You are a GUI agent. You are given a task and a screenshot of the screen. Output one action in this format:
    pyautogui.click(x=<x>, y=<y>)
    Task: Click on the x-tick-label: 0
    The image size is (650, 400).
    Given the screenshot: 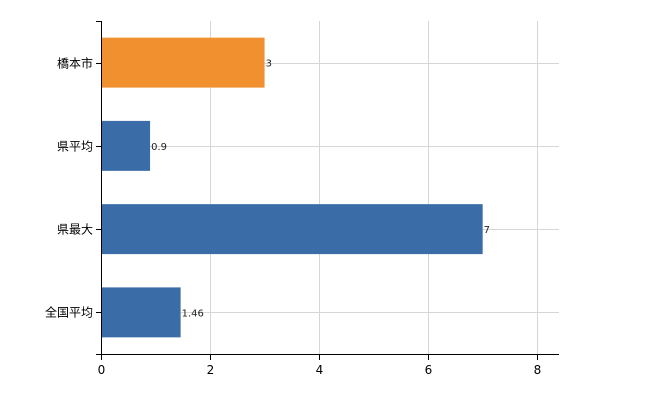 What is the action you would take?
    pyautogui.click(x=102, y=370)
    